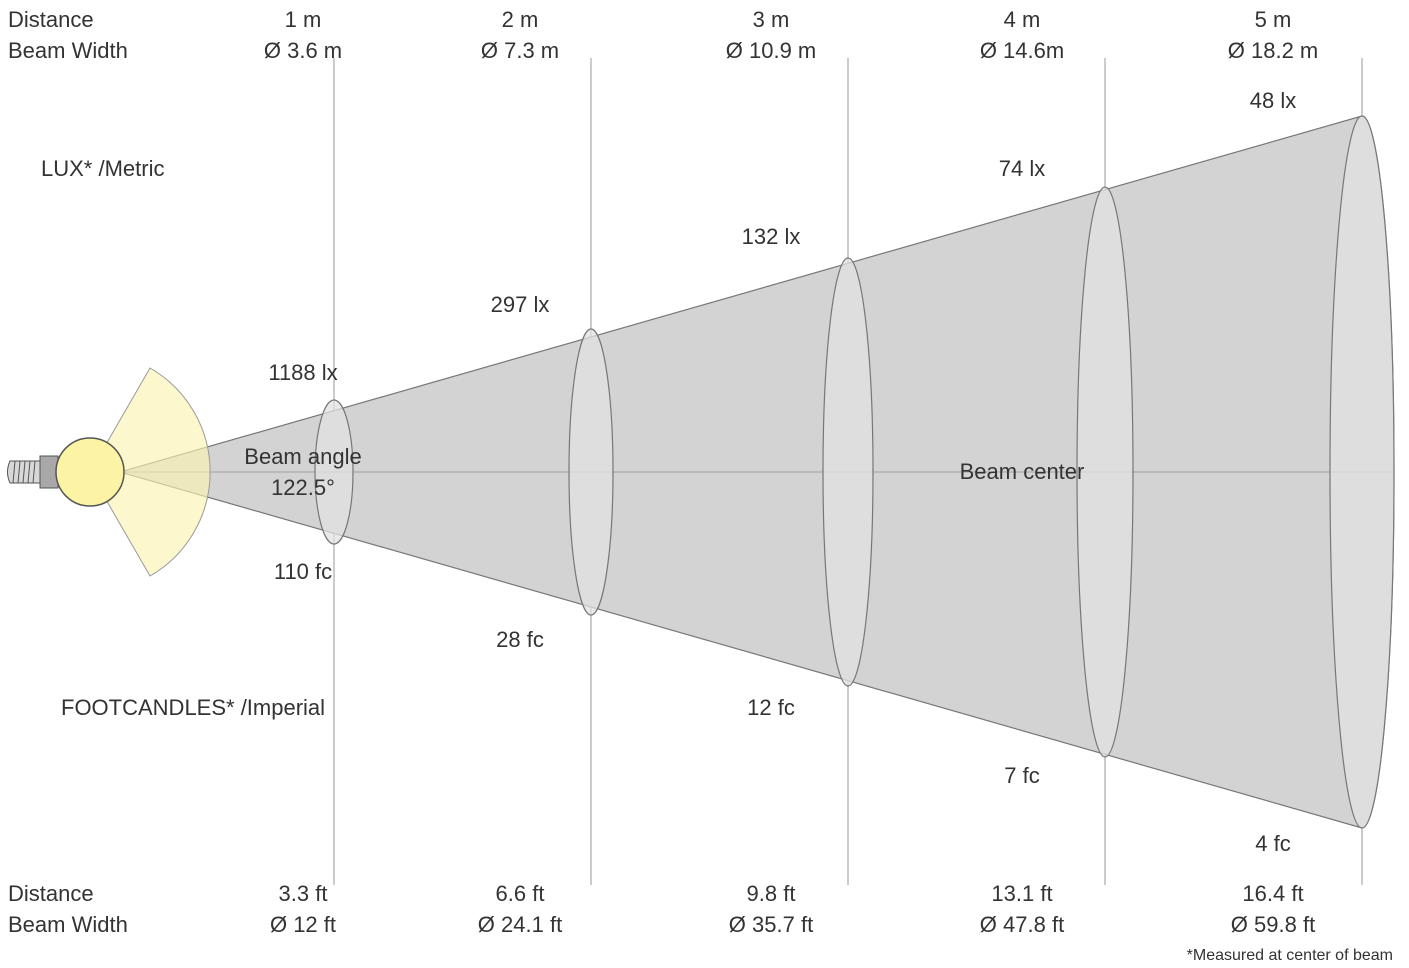  What do you see at coordinates (771, 19) in the screenshot?
I see `metric-distance-3: 3 m` at bounding box center [771, 19].